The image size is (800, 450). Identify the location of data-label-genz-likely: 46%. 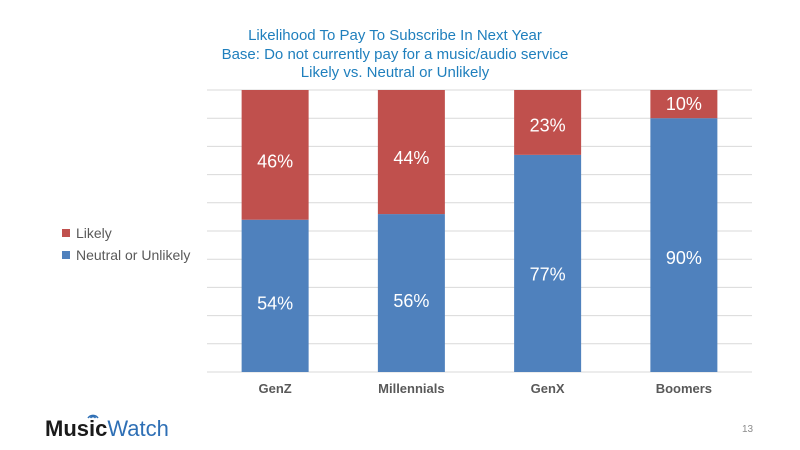
(275, 161).